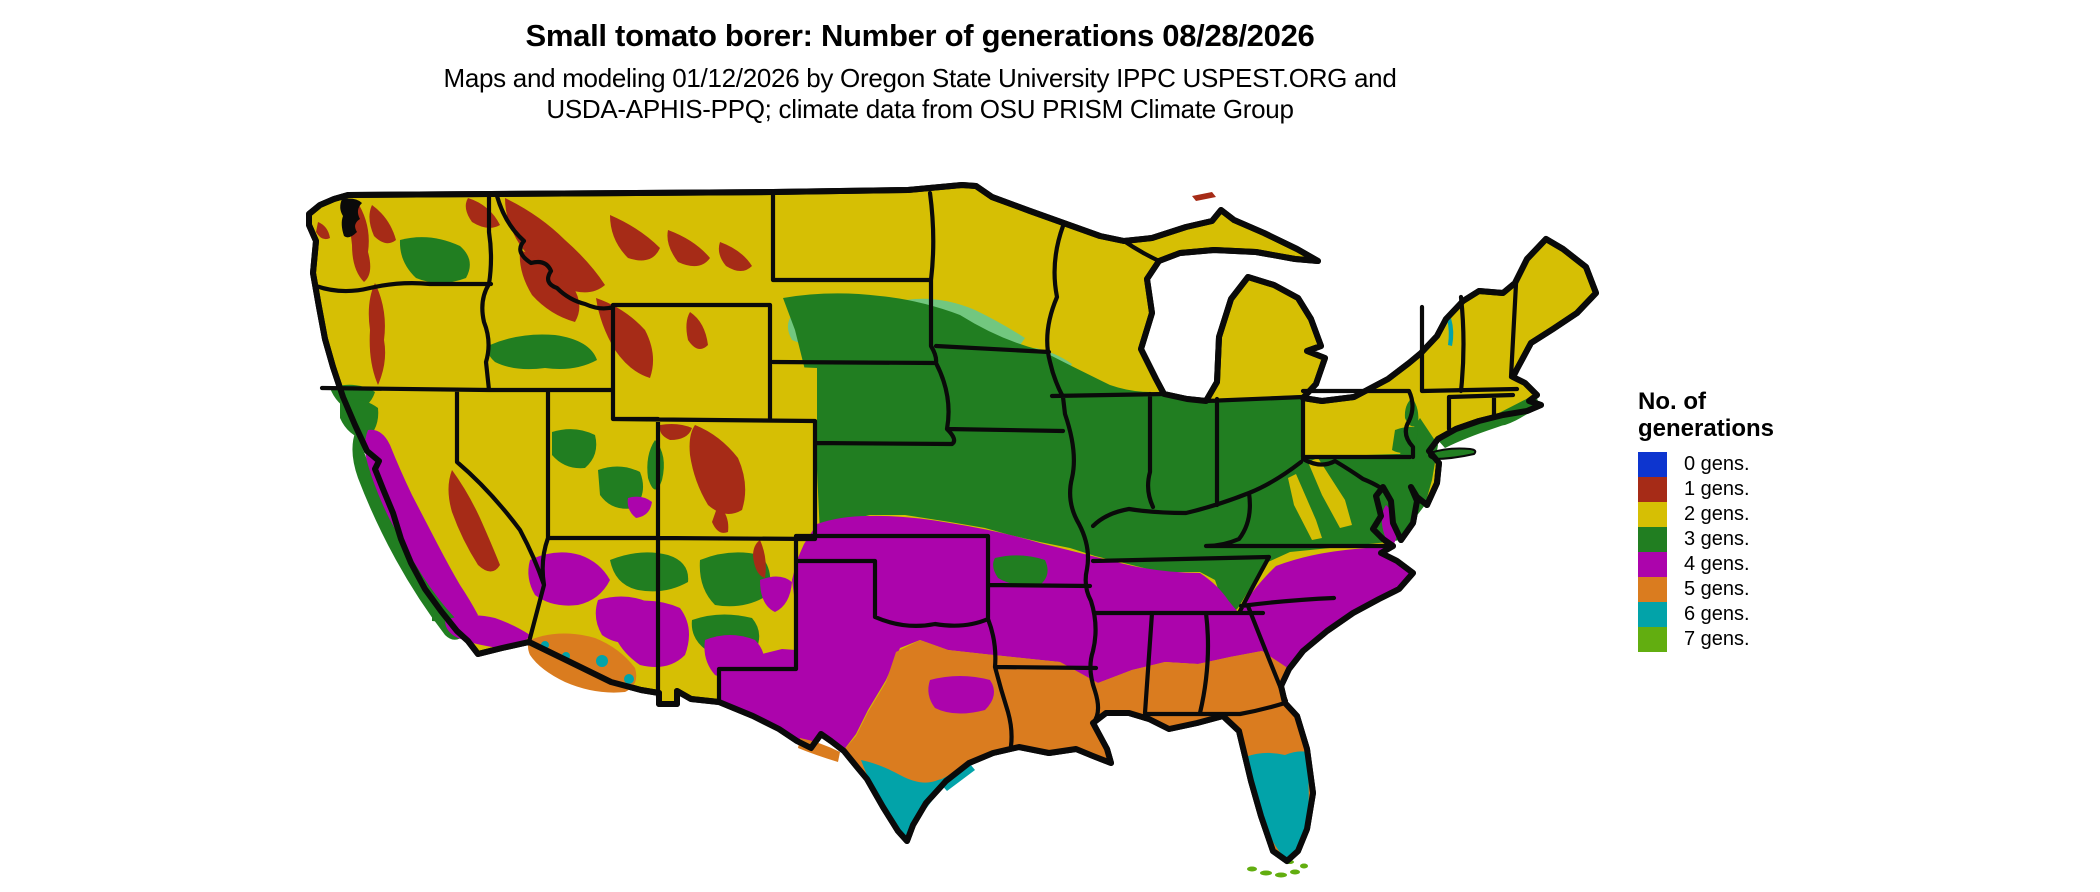  Describe the element at coordinates (1652, 514) in the screenshot. I see `legend-swatch-gens2` at that location.